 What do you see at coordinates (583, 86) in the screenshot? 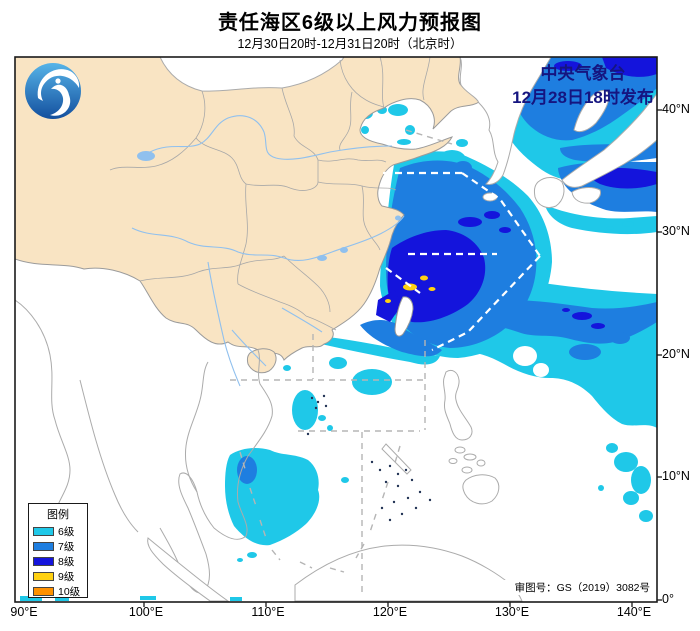
I see `issuer-annotation: 中央气象台 12月28日18时发布` at bounding box center [583, 86].